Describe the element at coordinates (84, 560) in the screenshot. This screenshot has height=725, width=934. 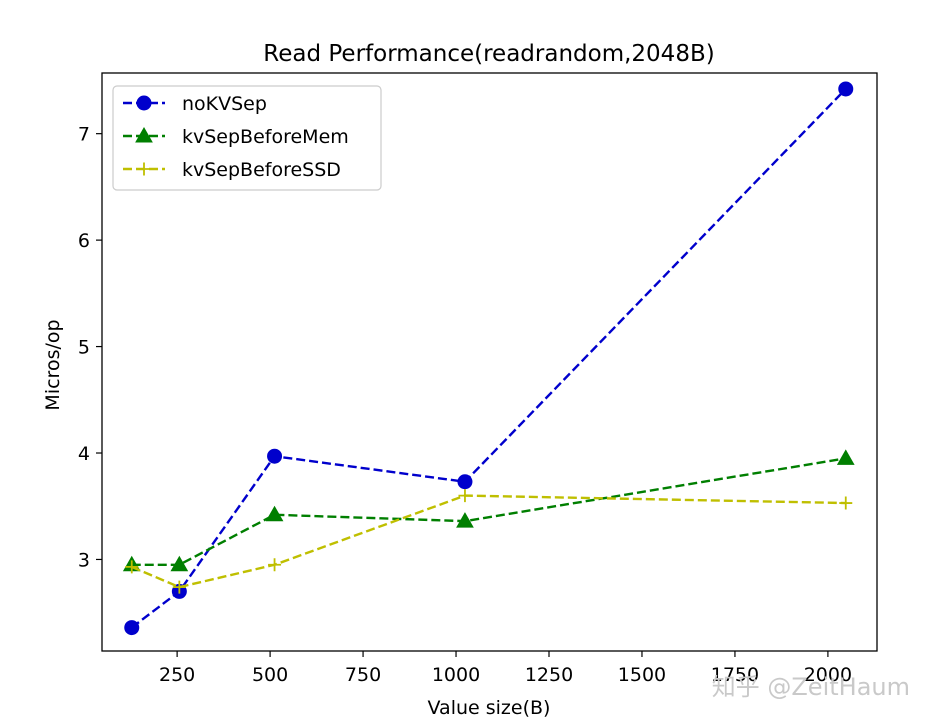
I see `y-tick-label: 3` at that location.